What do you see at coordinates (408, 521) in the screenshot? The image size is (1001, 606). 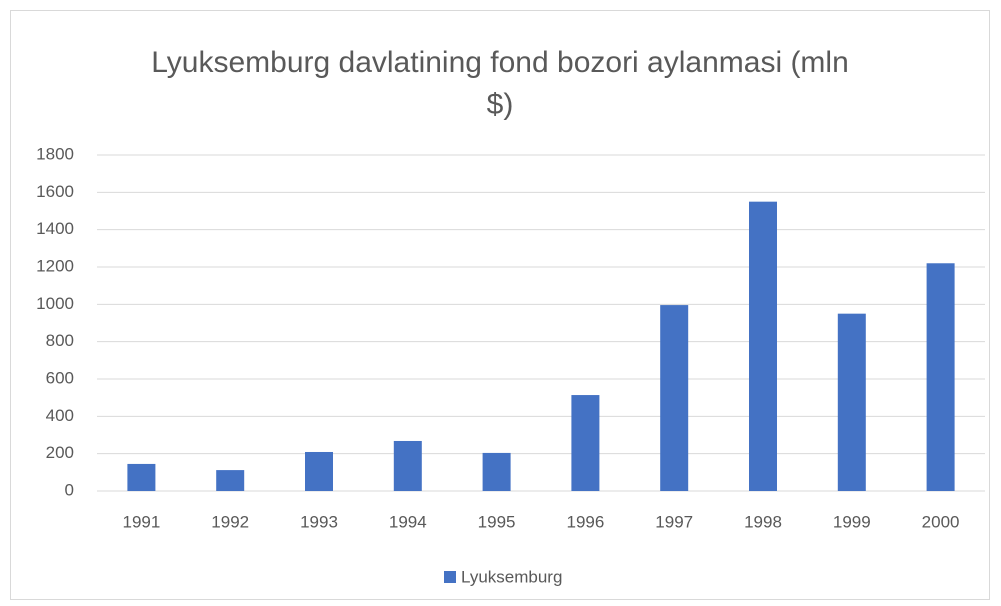 I see `x-tick-label: 1994` at bounding box center [408, 521].